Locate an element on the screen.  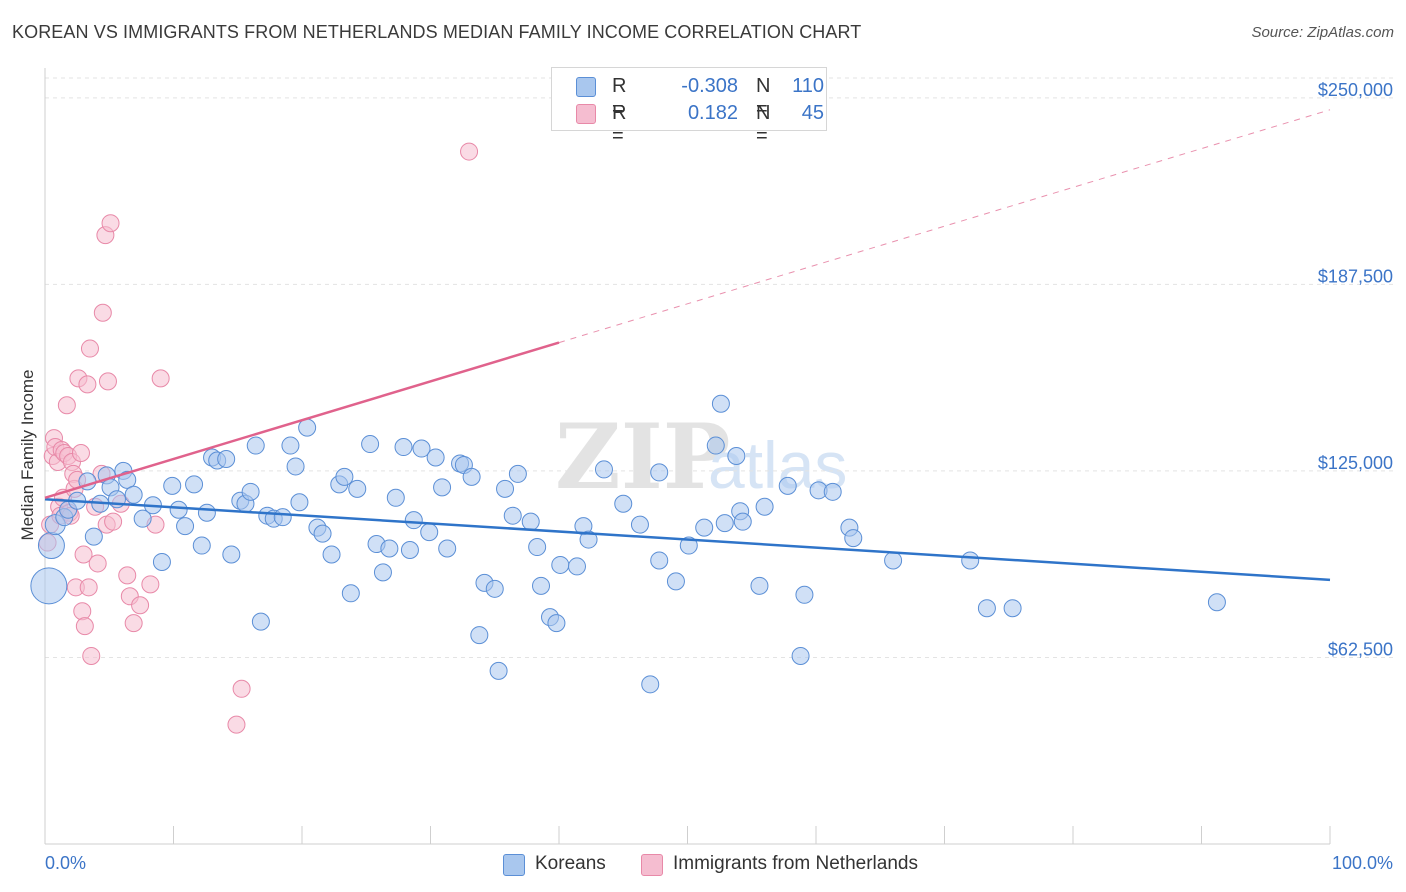
netherlands-legend-swatch is located at coordinates (652, 865).